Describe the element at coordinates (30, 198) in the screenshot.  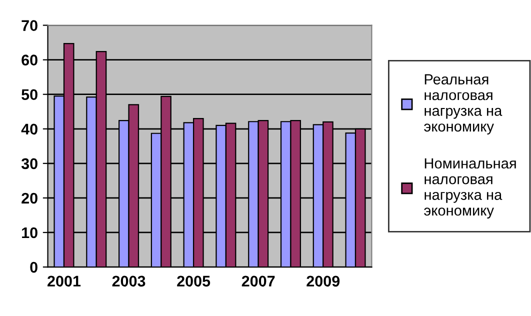
I see `y-tick-label: 20` at that location.